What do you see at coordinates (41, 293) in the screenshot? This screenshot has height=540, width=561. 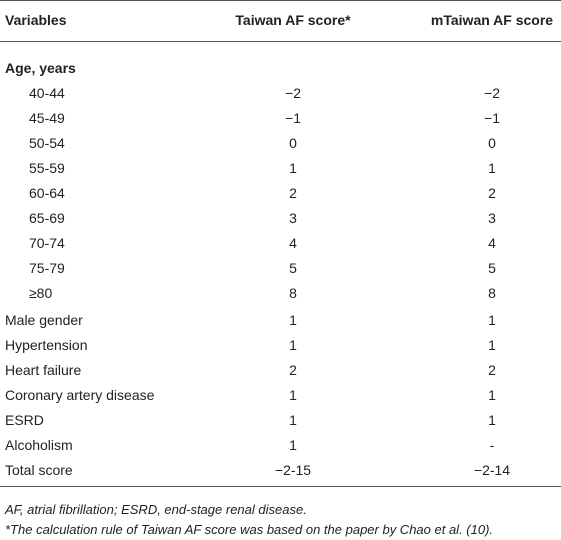 I see `cell: ≥80` at bounding box center [41, 293].